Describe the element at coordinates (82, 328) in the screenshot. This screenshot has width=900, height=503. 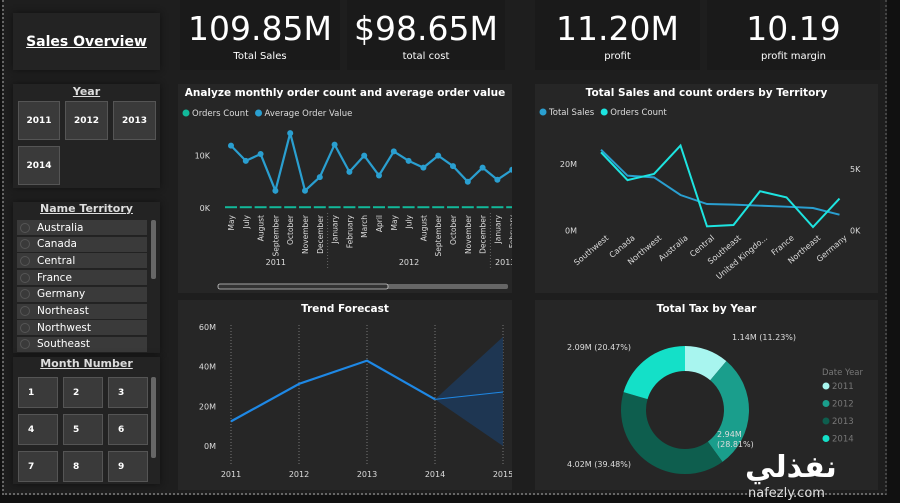
I see `territory-option: Northwest` at that location.